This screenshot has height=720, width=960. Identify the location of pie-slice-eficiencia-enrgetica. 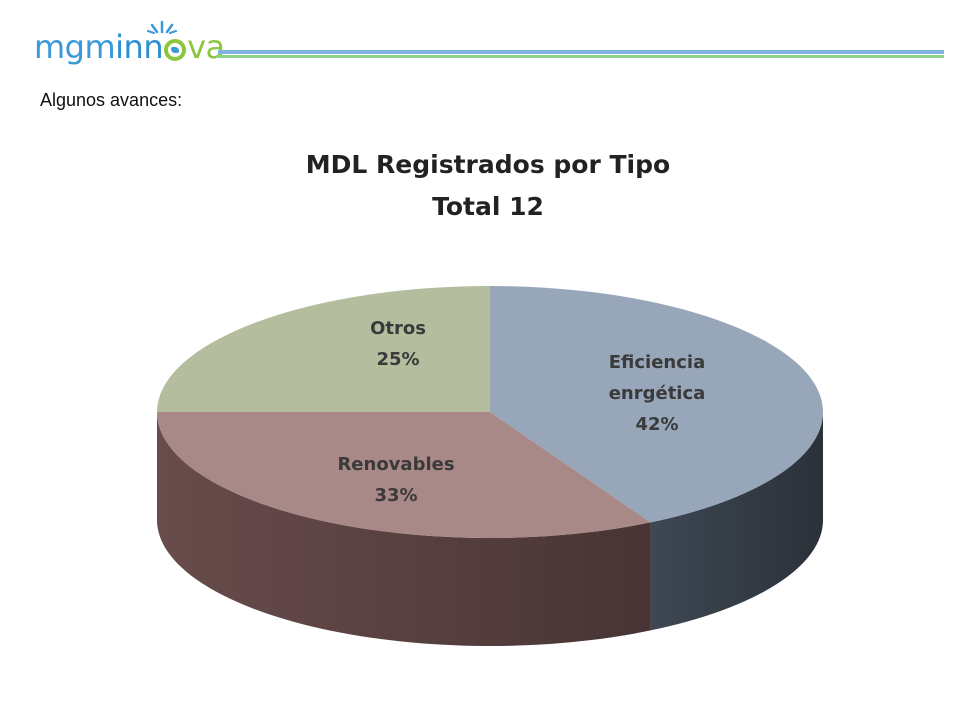
(656, 404).